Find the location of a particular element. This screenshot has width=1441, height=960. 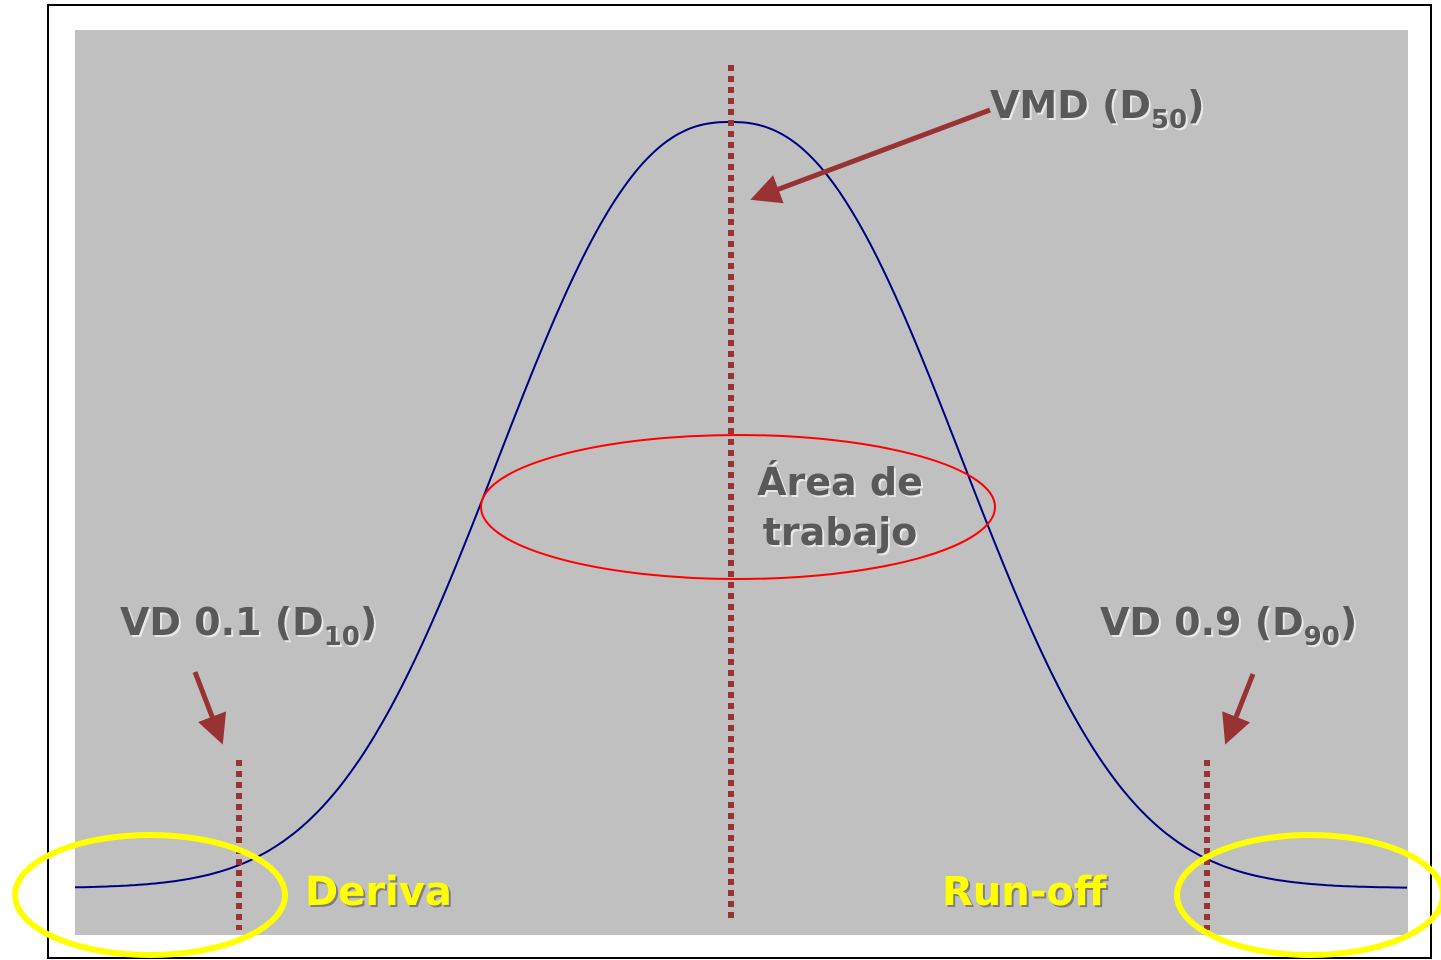

drift-ellipse is located at coordinates (150, 895).